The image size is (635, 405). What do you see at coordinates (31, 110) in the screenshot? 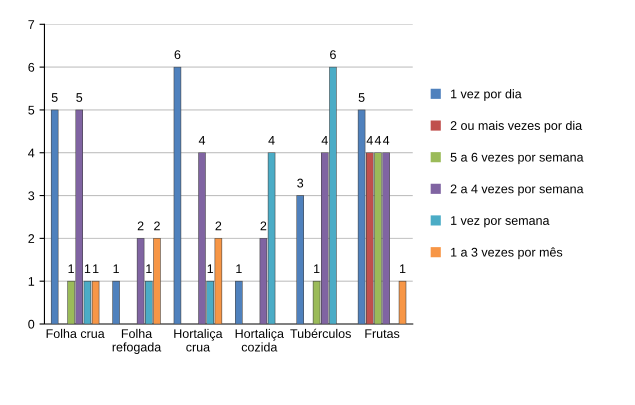
I see `y-tick-label: 5` at bounding box center [31, 110].